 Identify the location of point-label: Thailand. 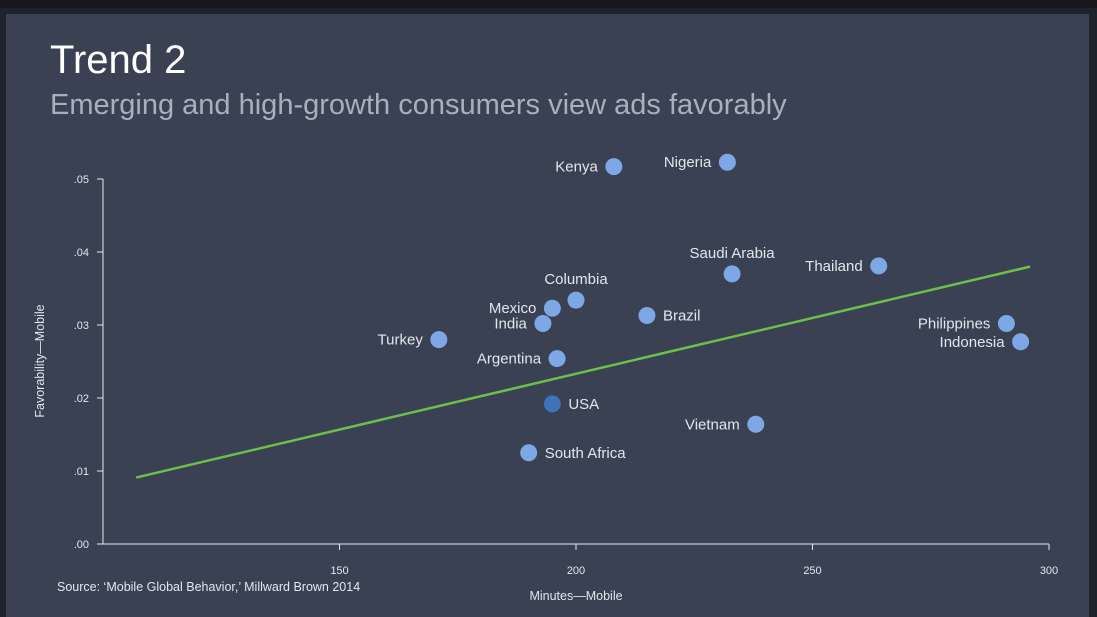
(834, 266).